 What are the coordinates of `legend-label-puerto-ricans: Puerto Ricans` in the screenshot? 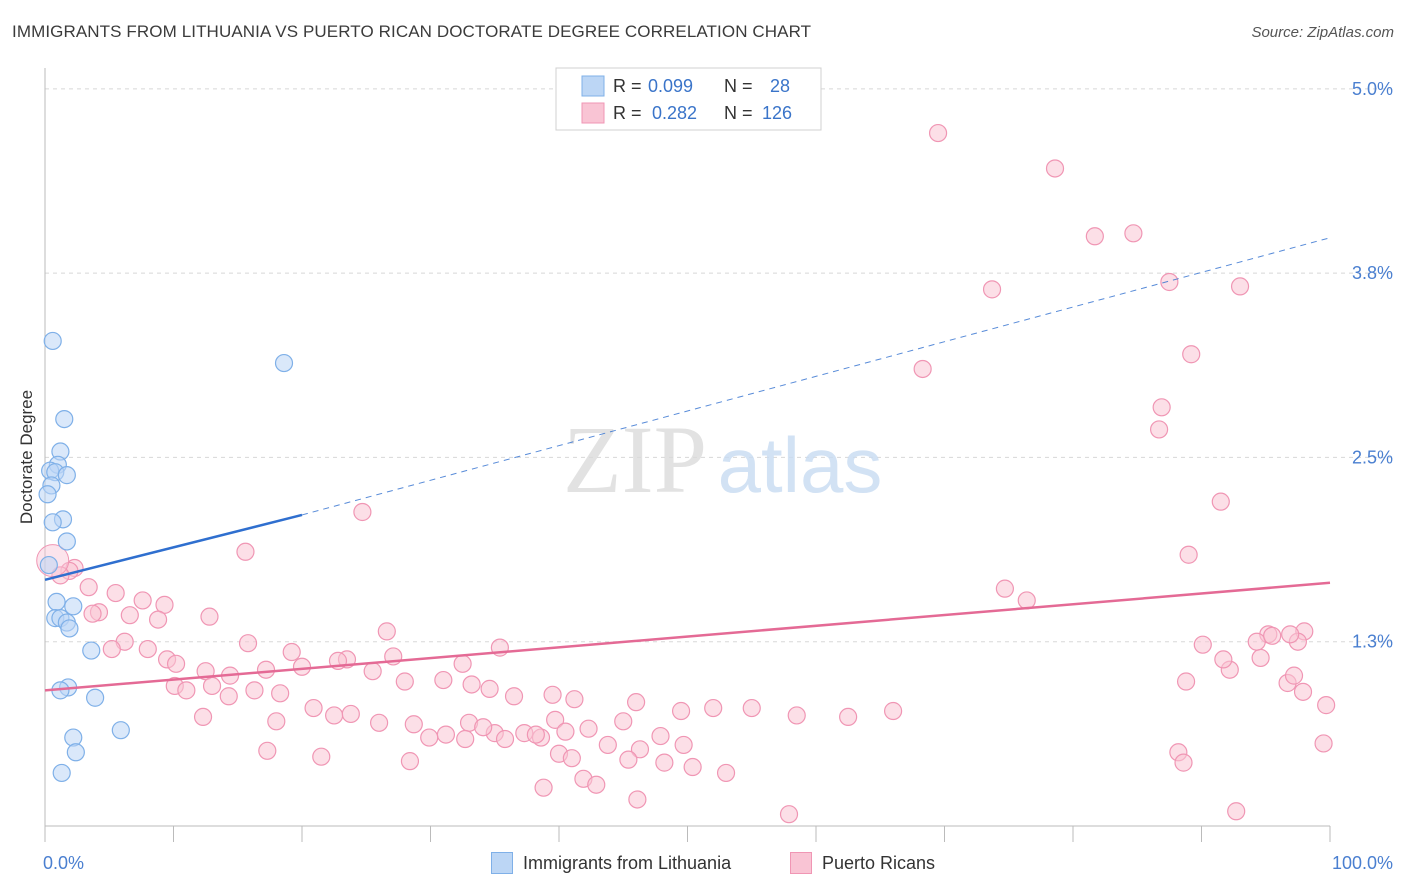 It's located at (879, 862).